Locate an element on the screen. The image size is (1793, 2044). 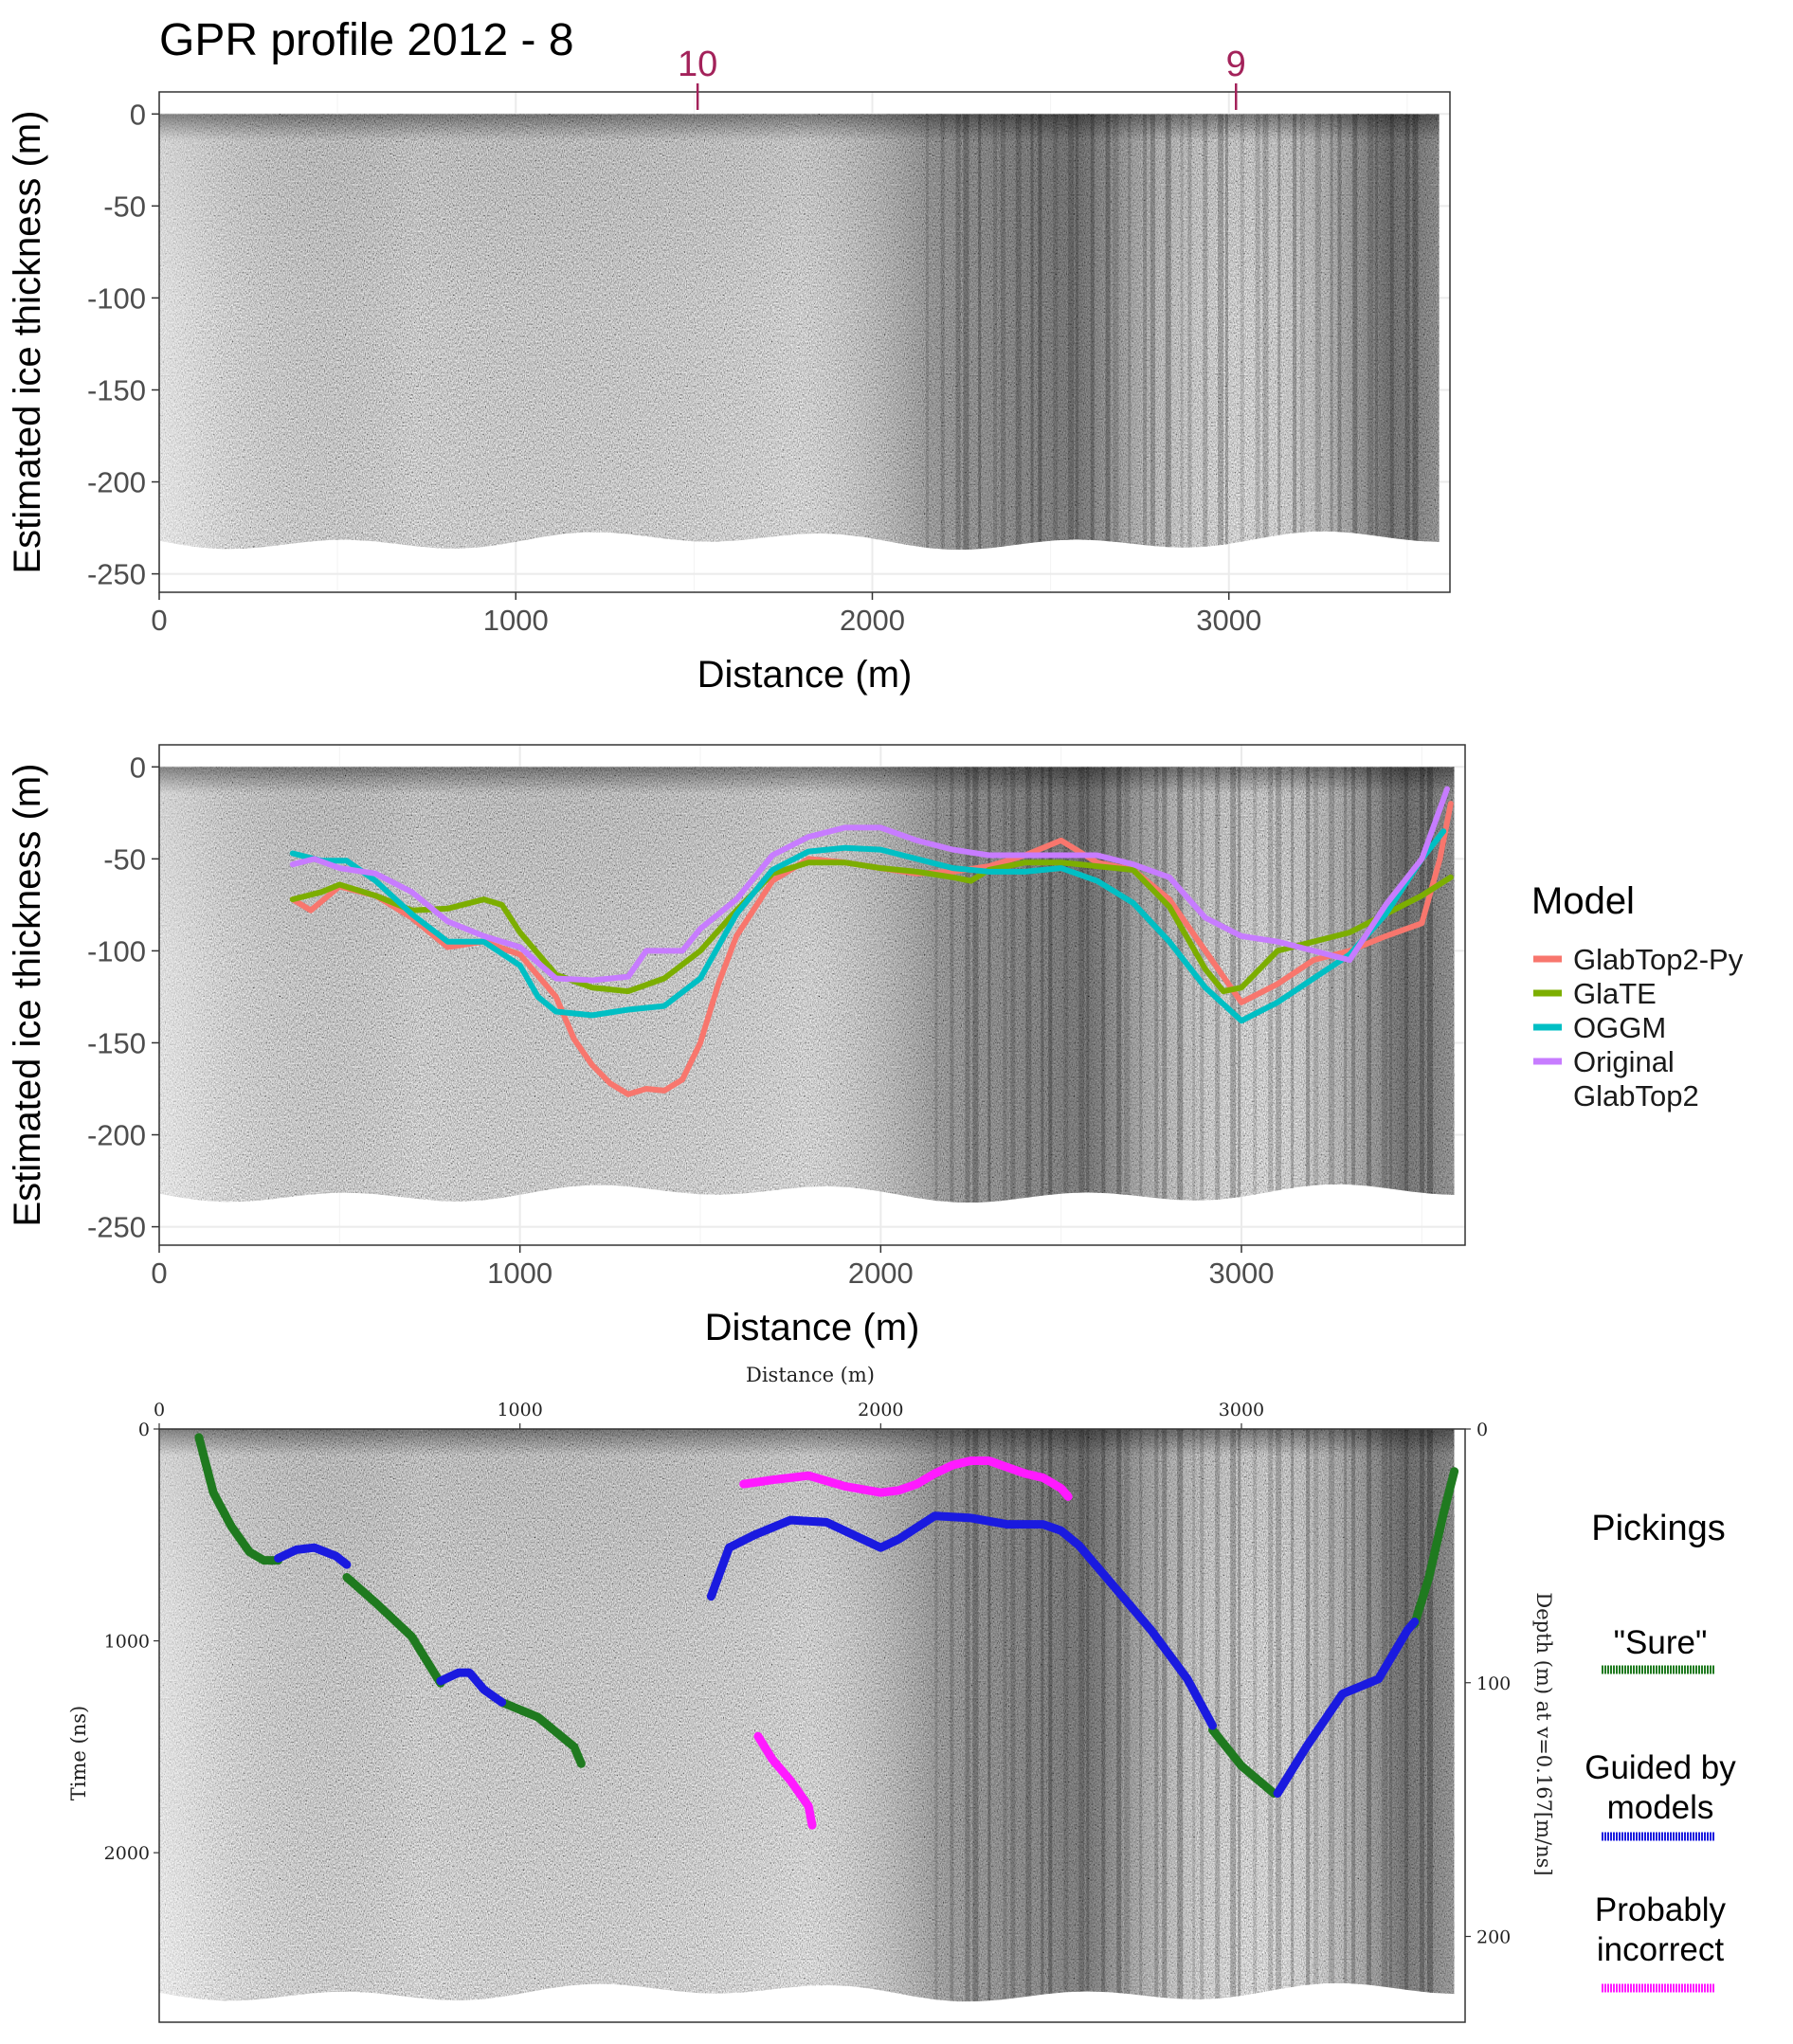
legend-title: Pickings is located at coordinates (1658, 1528).